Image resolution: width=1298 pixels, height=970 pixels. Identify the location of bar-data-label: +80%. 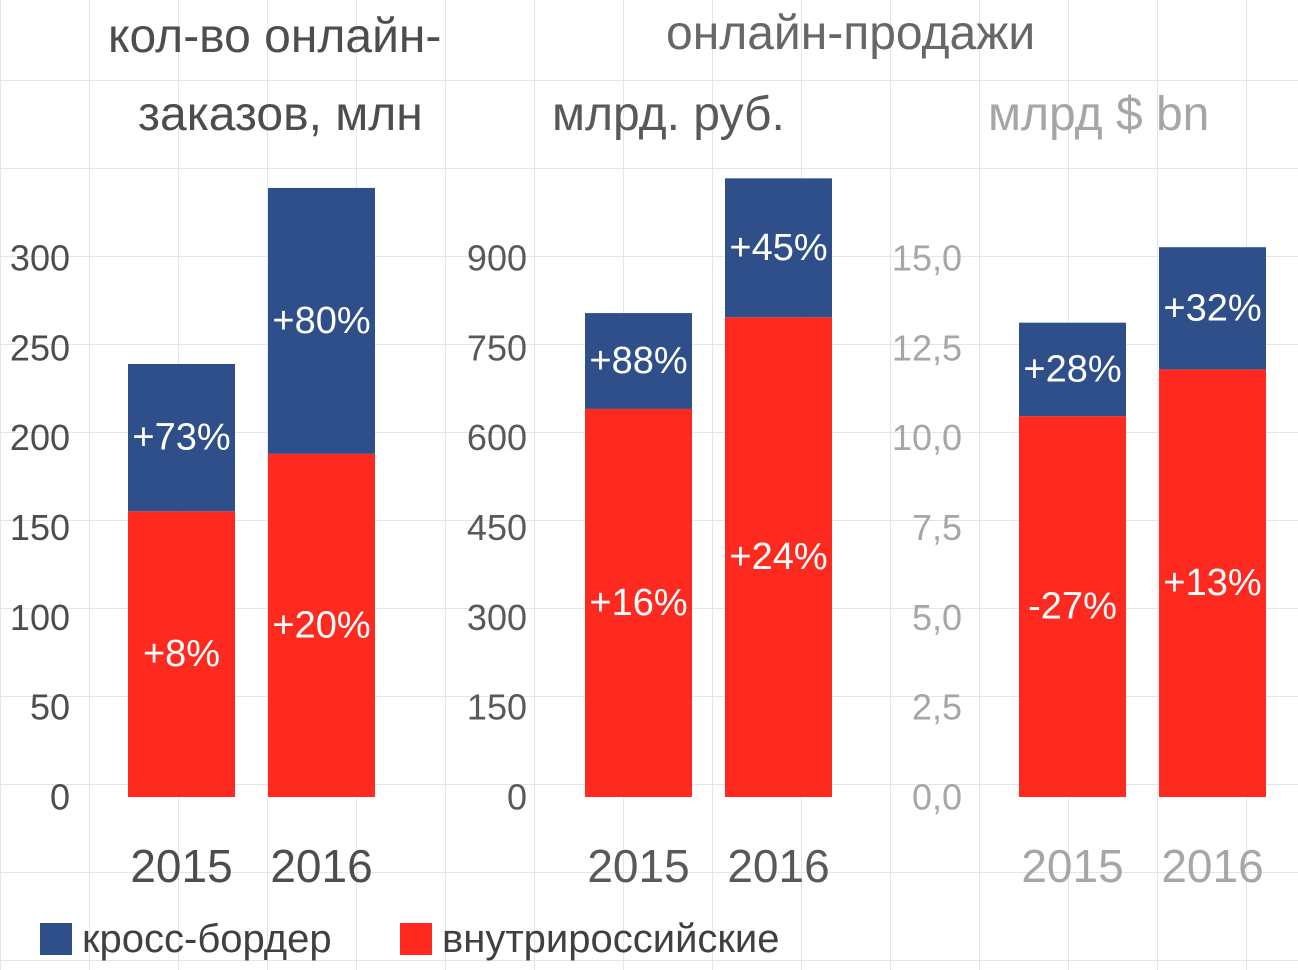
(321, 321).